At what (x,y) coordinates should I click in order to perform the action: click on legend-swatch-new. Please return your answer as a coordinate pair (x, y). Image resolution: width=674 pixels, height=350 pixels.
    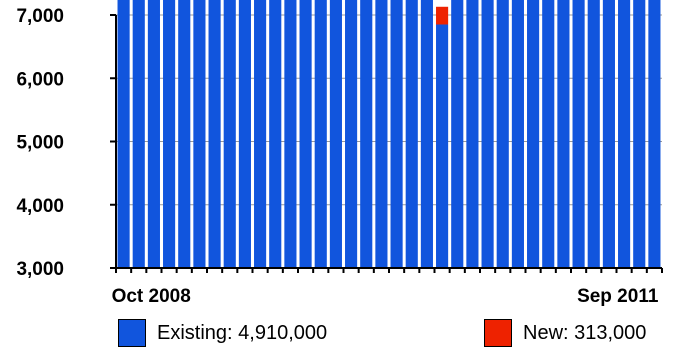
    Looking at the image, I should click on (498, 333).